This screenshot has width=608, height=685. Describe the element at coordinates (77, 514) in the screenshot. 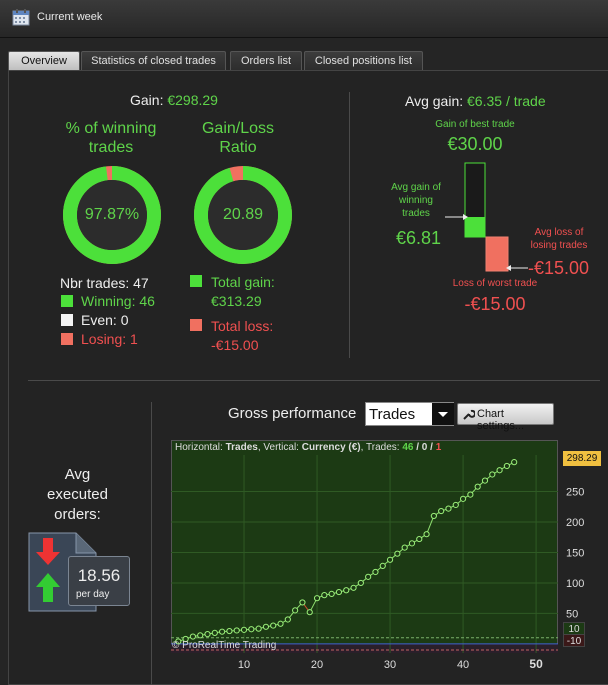

I see `avg-orders-title-line3: orders:` at that location.